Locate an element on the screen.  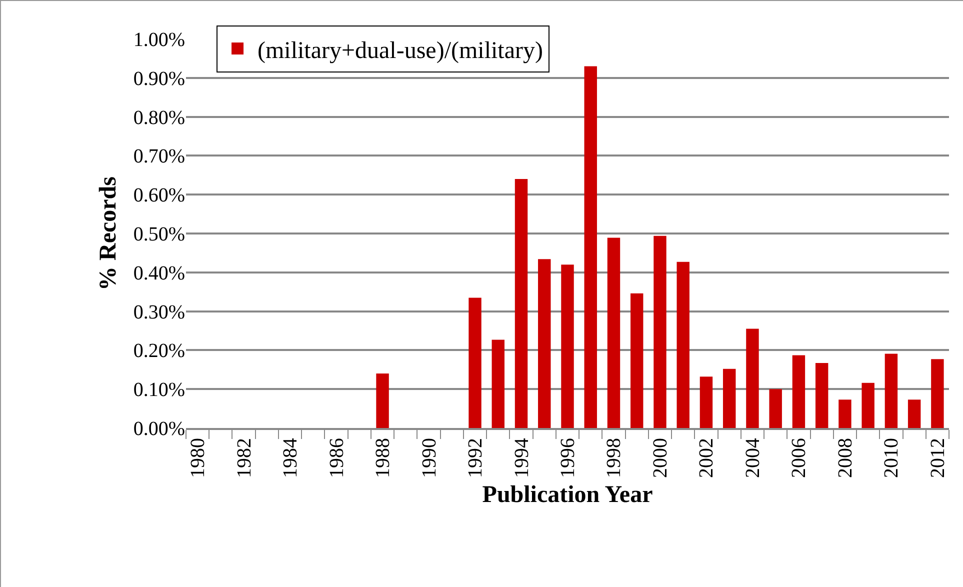
y-tick-label: 1.00% is located at coordinates (159, 40).